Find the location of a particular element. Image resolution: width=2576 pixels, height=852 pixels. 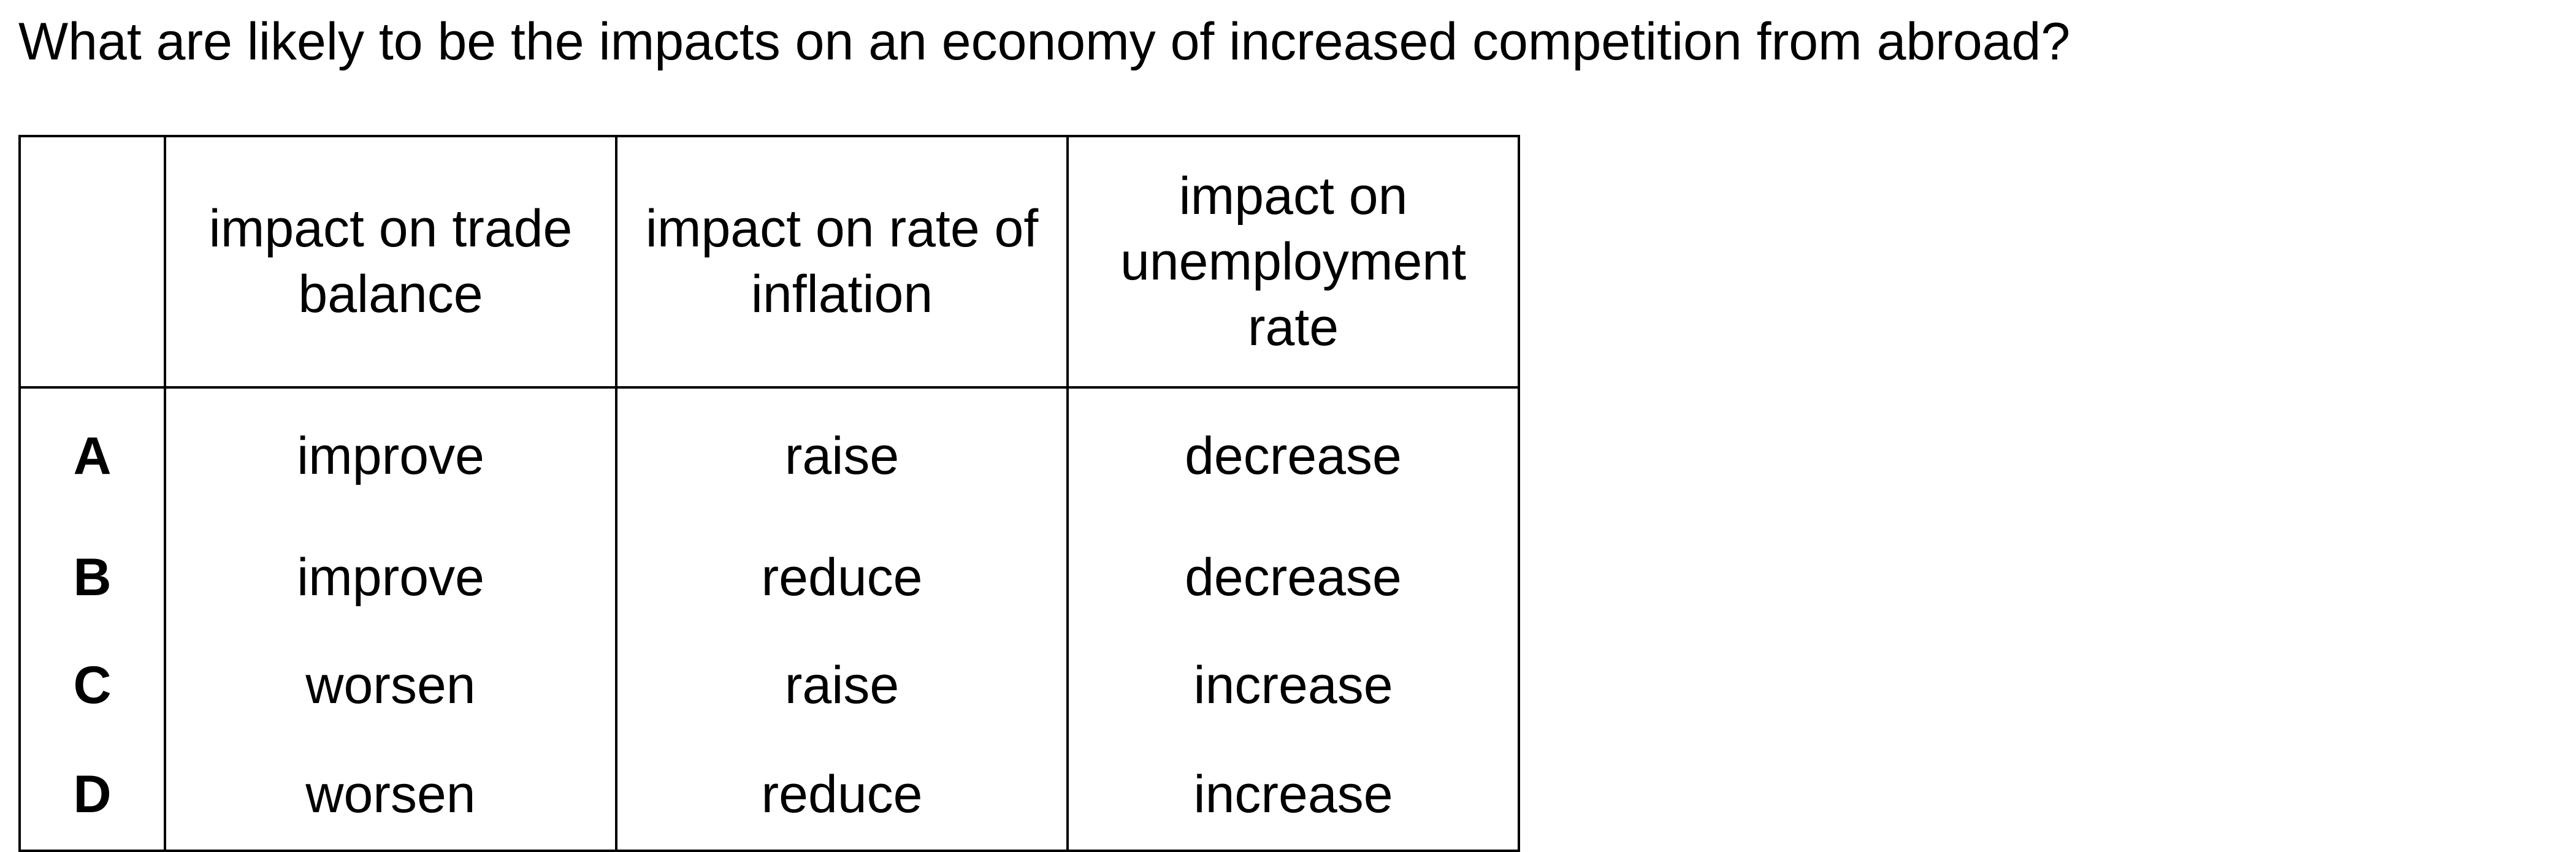

header-trade-balance: impact on trade balance is located at coordinates (390, 262).